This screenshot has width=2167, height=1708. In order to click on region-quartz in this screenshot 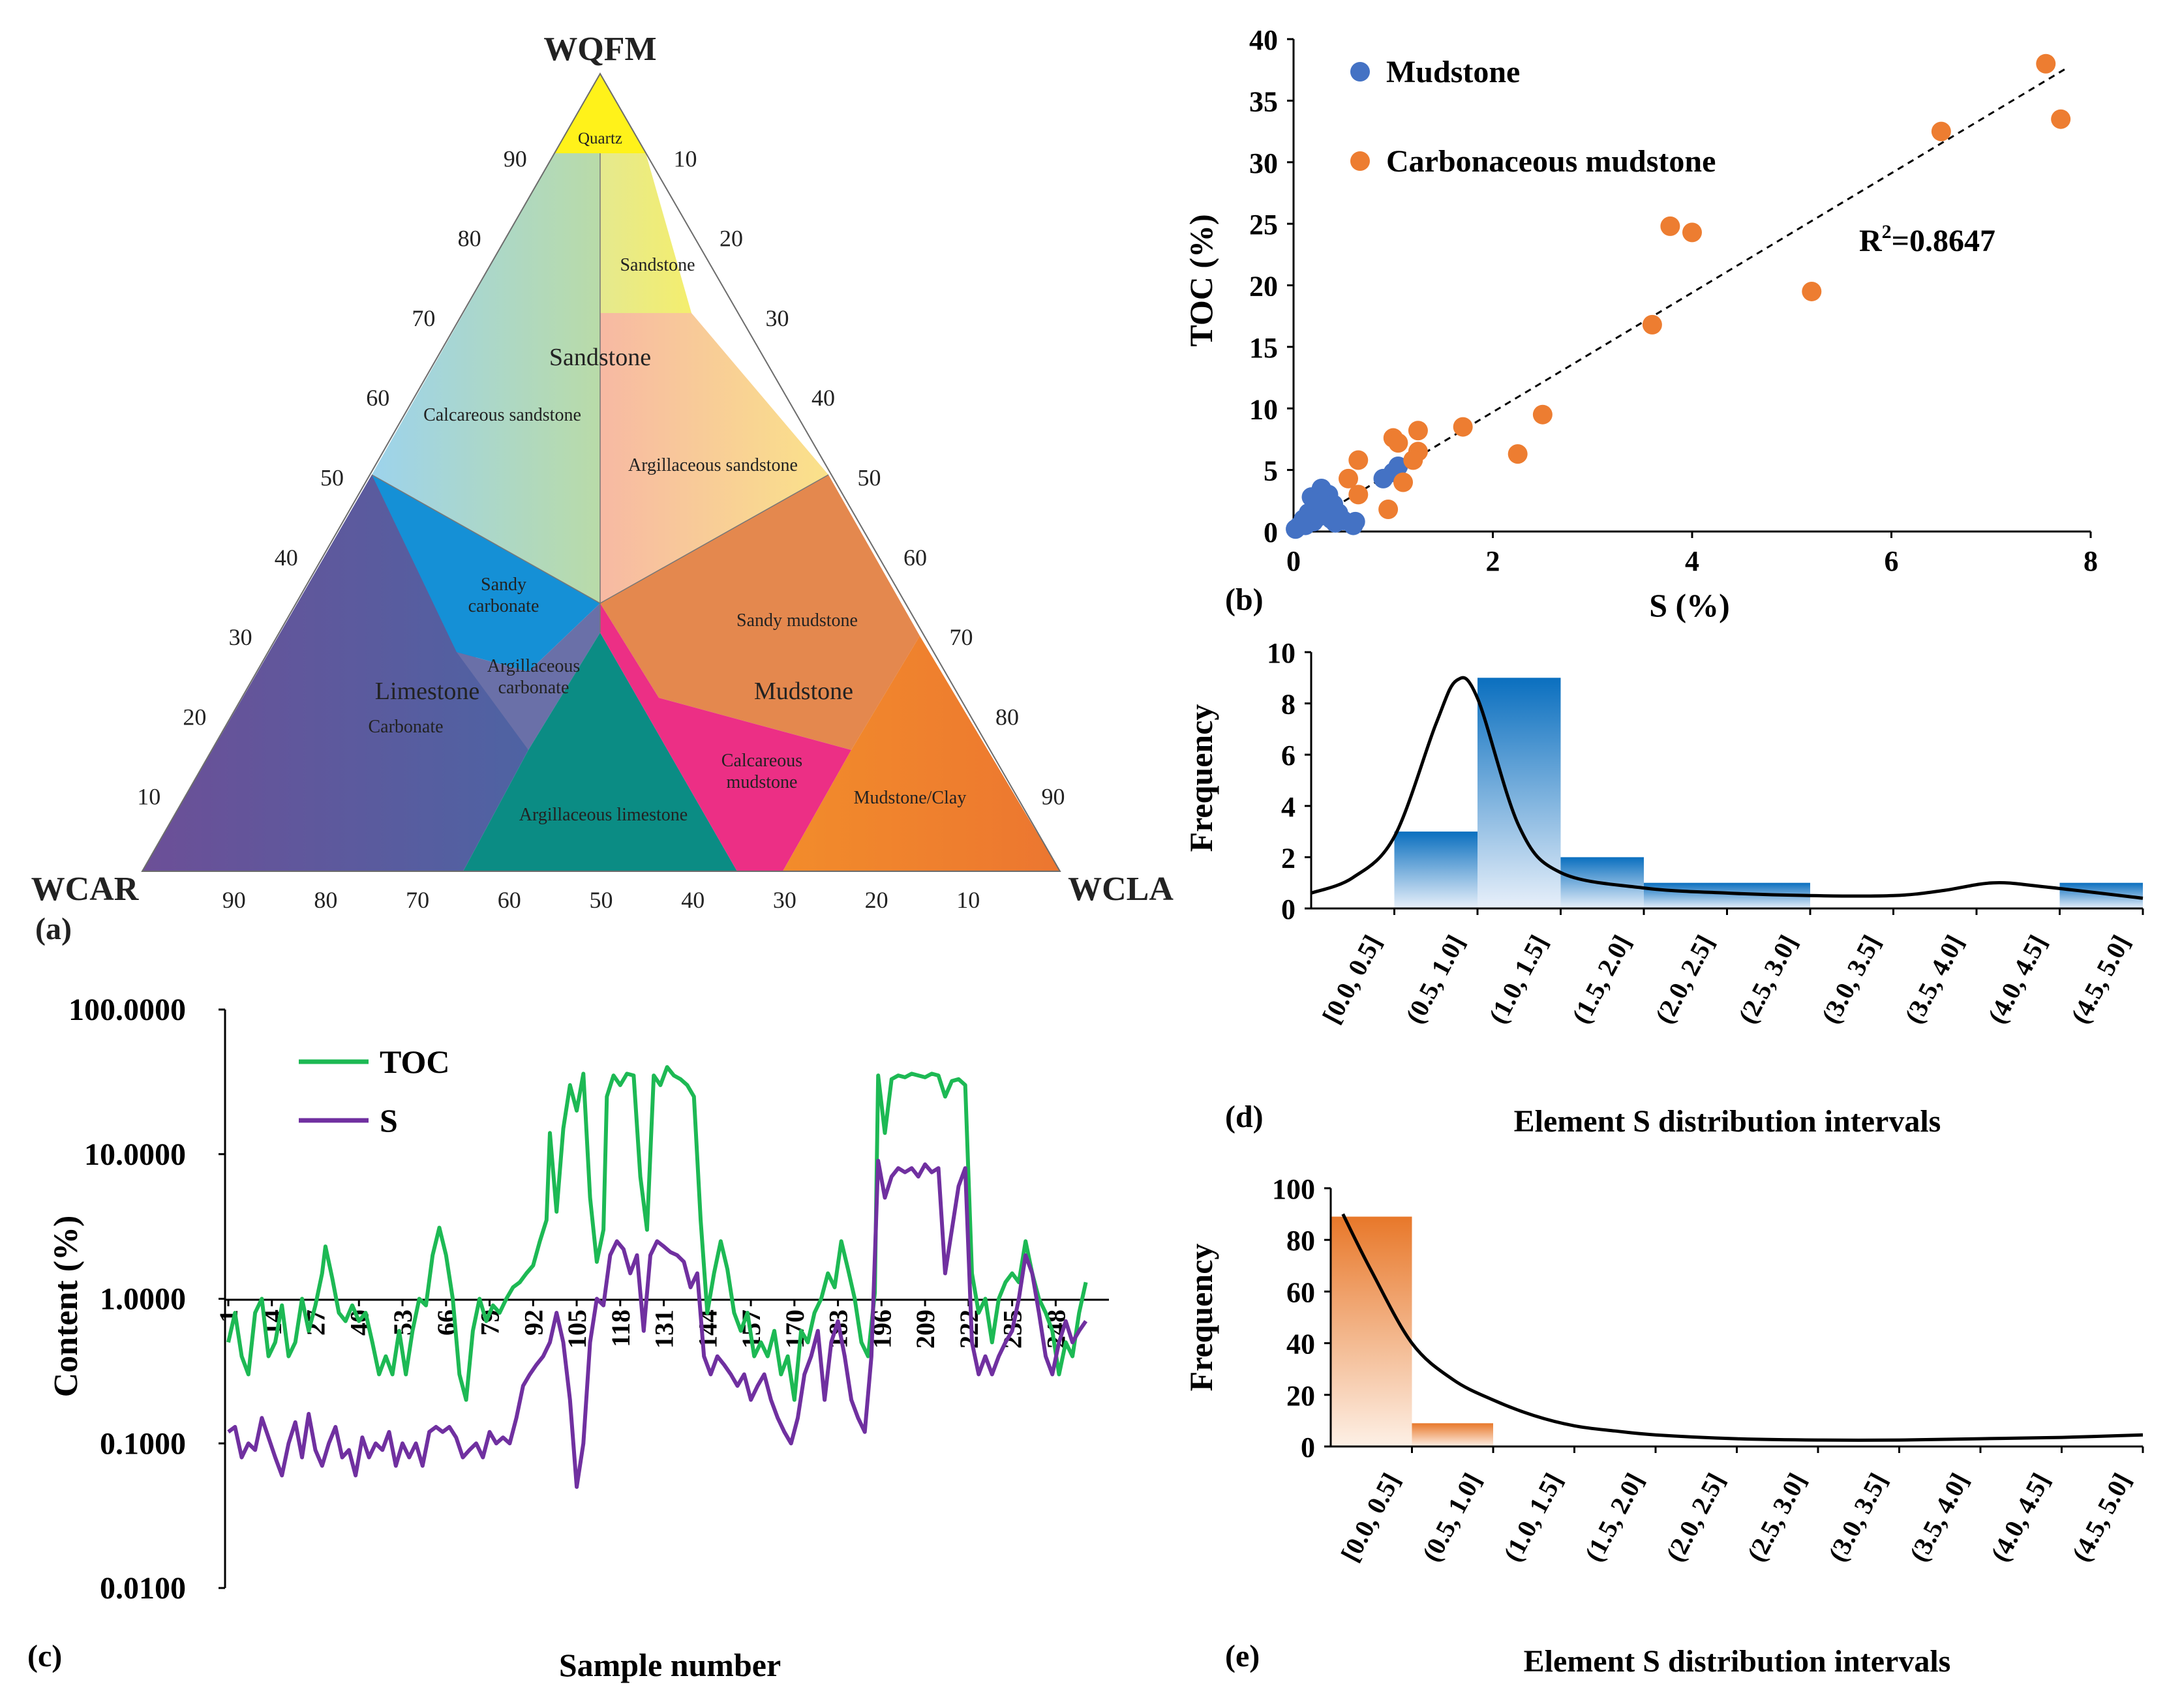, I will do `click(600, 114)`.